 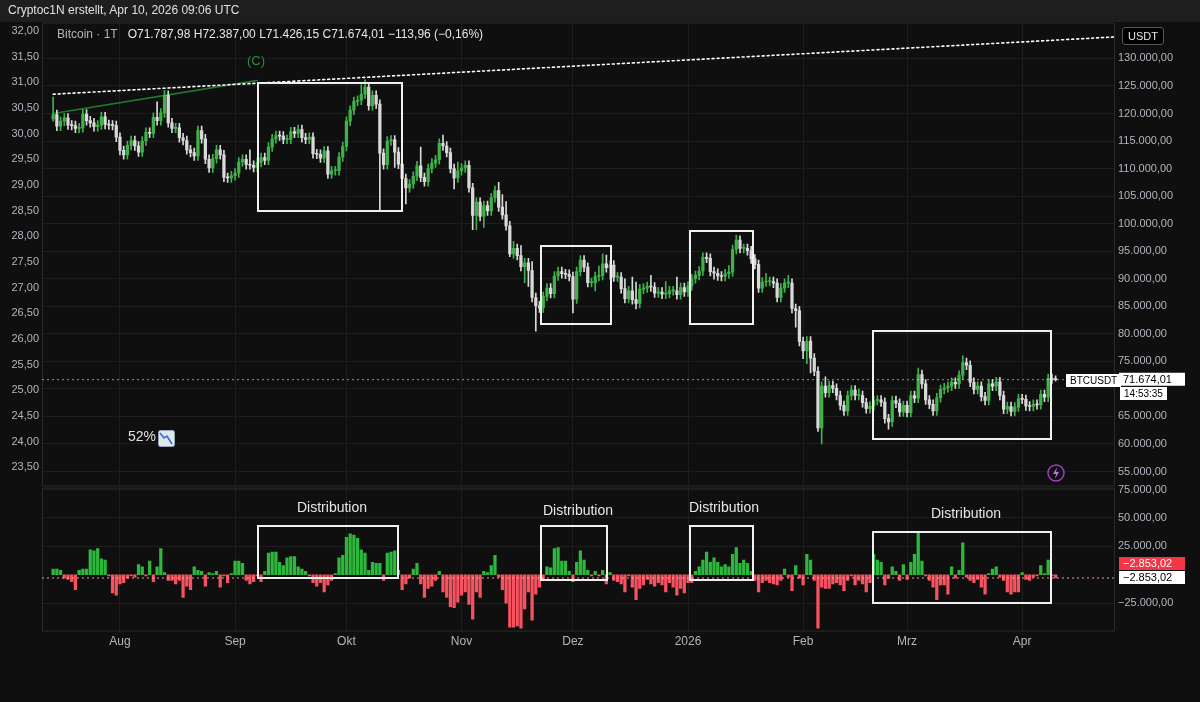 I want to click on y2-tick-label: 31,00, so click(x=25, y=81).